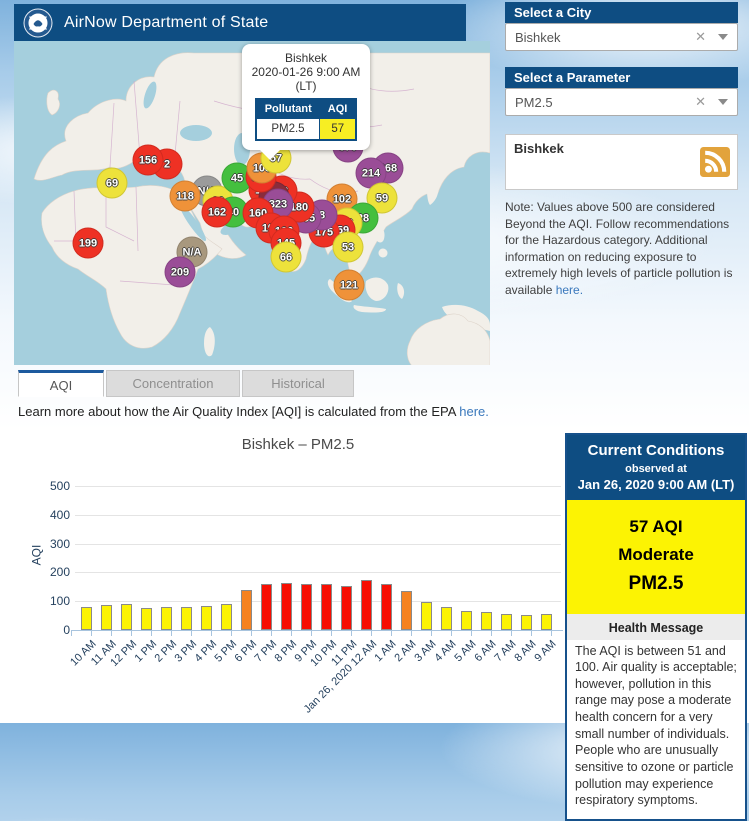 This screenshot has height=821, width=749. What do you see at coordinates (506, 622) in the screenshot?
I see `chart-bar-7-AM` at bounding box center [506, 622].